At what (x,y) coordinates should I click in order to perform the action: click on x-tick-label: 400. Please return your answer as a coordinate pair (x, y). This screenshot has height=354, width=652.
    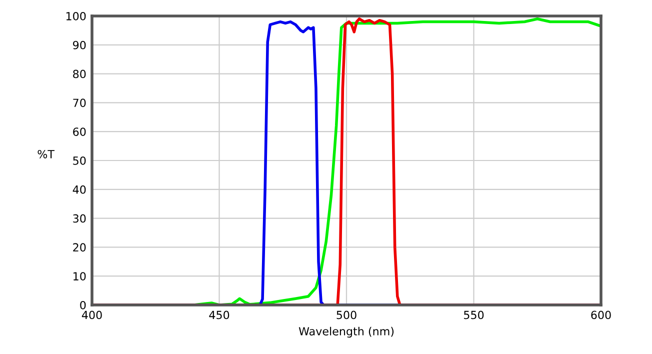
    Looking at the image, I should click on (92, 315).